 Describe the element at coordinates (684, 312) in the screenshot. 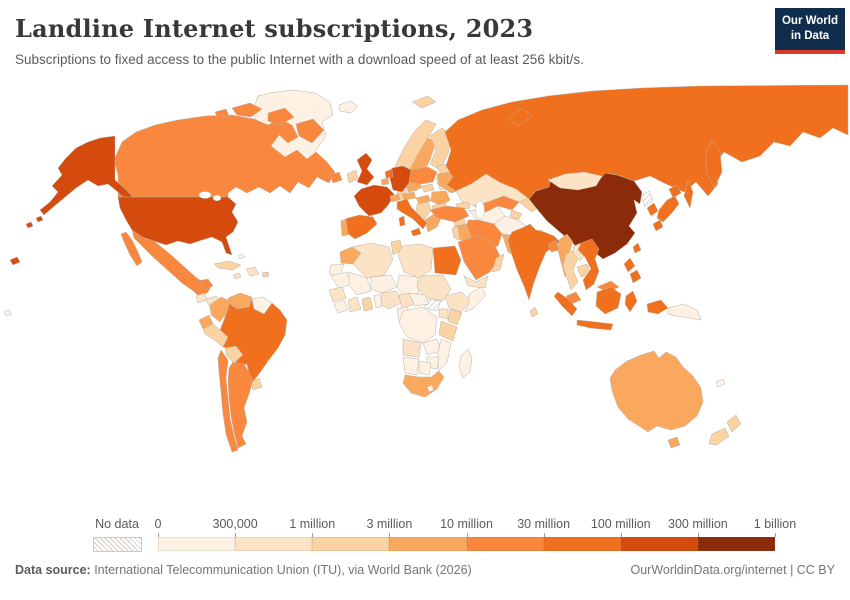

I see `country-papua-new-guinea` at that location.